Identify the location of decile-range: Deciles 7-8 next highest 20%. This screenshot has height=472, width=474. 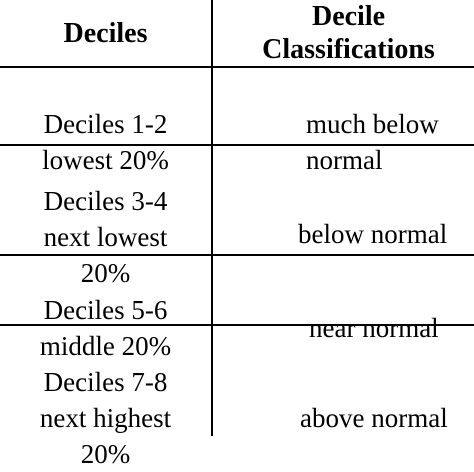
(105, 418).